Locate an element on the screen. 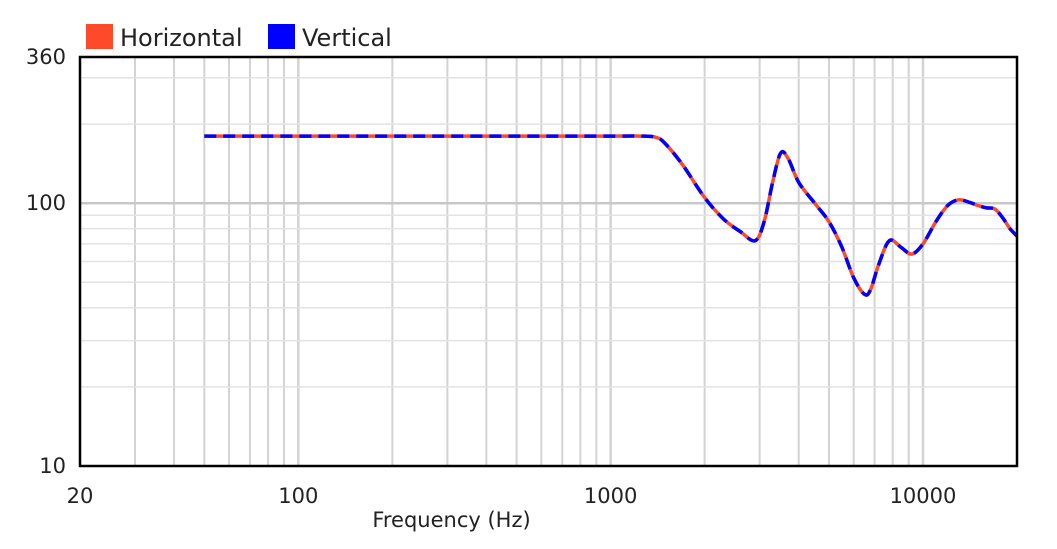 Image resolution: width=1057 pixels, height=549 pixels. y-tick-label: 100 is located at coordinates (46, 203).